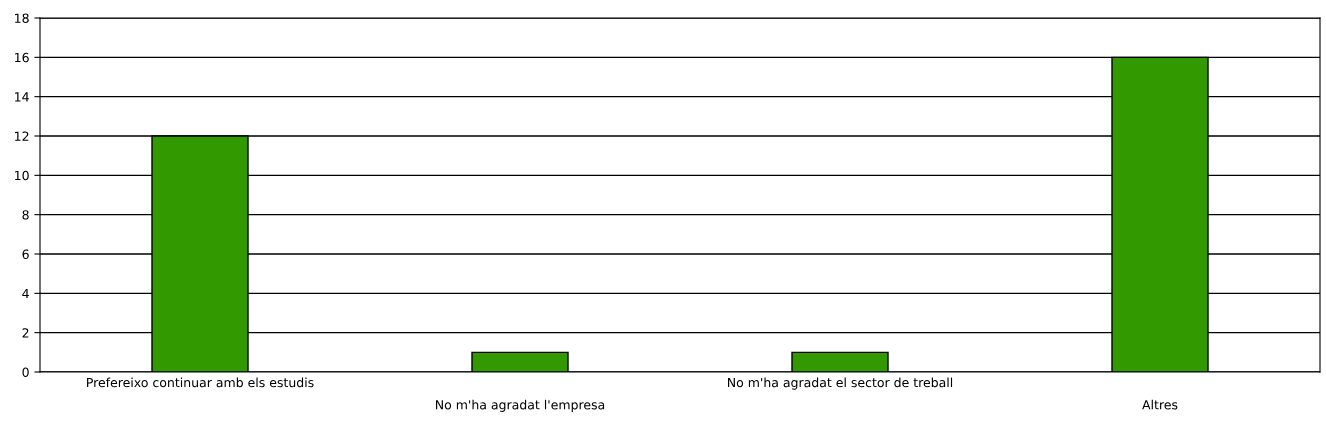  Describe the element at coordinates (22, 97) in the screenshot. I see `y-tick-label: 14` at that location.